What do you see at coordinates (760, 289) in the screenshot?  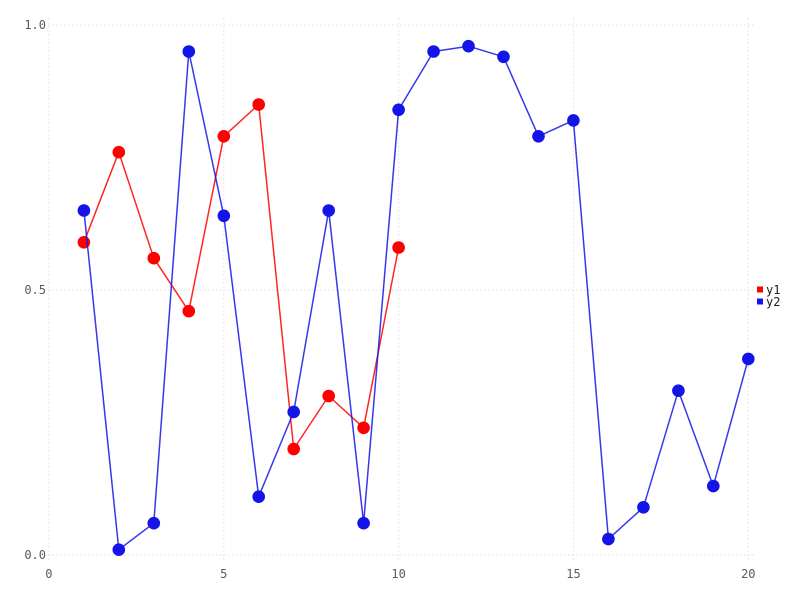 I see `legend-swatch-y1` at bounding box center [760, 289].